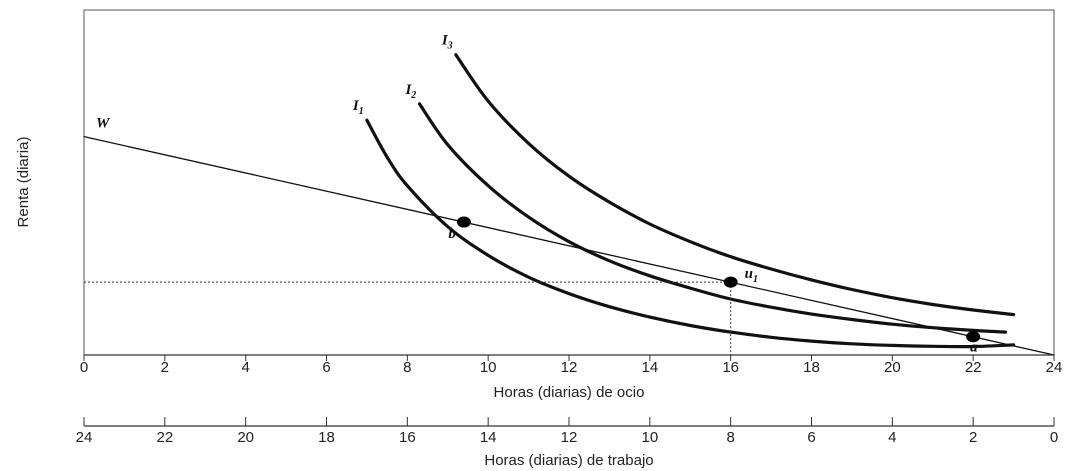 Image resolution: width=1073 pixels, height=471 pixels. What do you see at coordinates (973, 437) in the screenshot?
I see `x2-tick-label: 2` at bounding box center [973, 437].